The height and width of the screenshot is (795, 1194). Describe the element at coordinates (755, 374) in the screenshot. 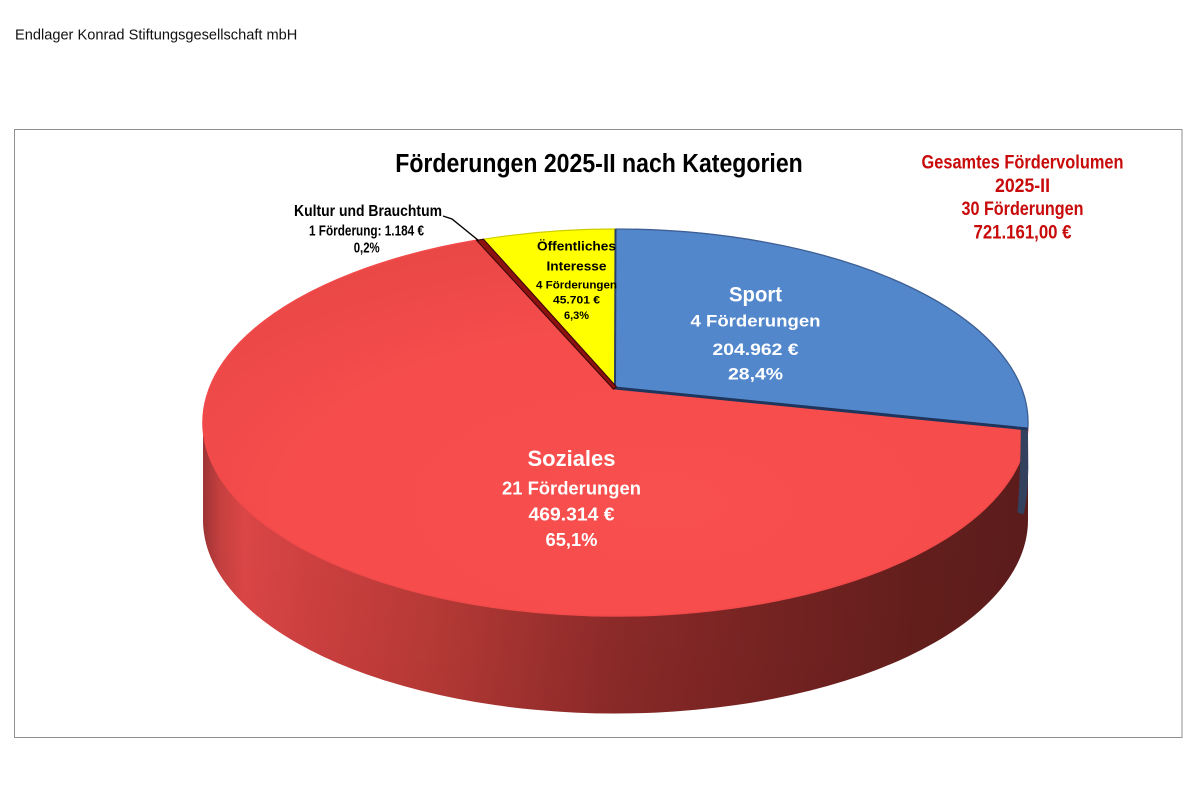

I see `svg-text: 28,4%` at that location.